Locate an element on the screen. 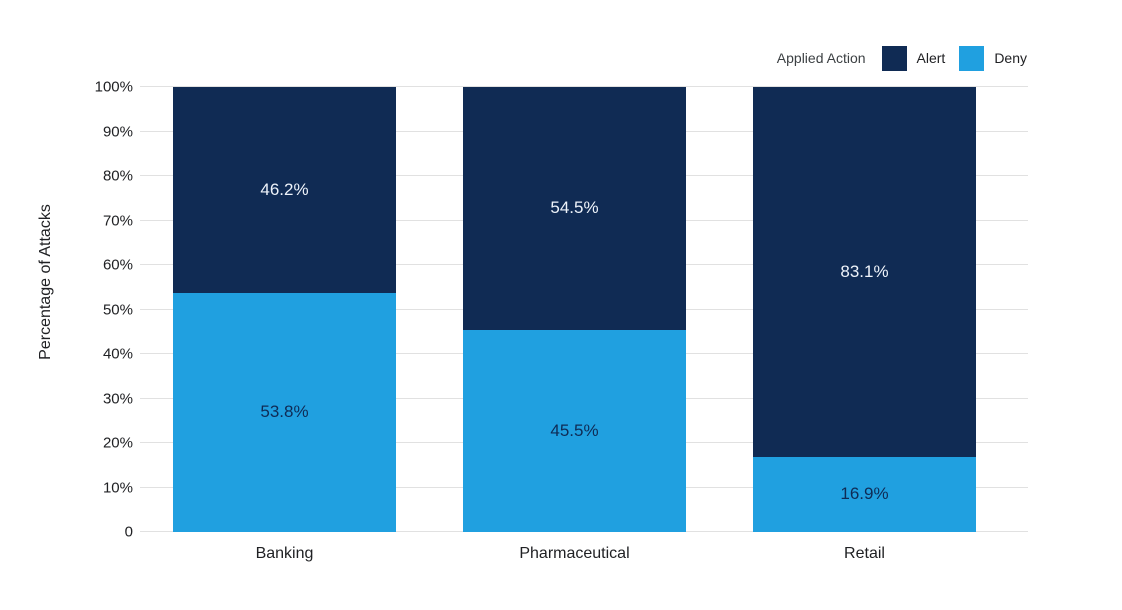  x-label-pharmaceutical: Pharmaceutical is located at coordinates (574, 553).